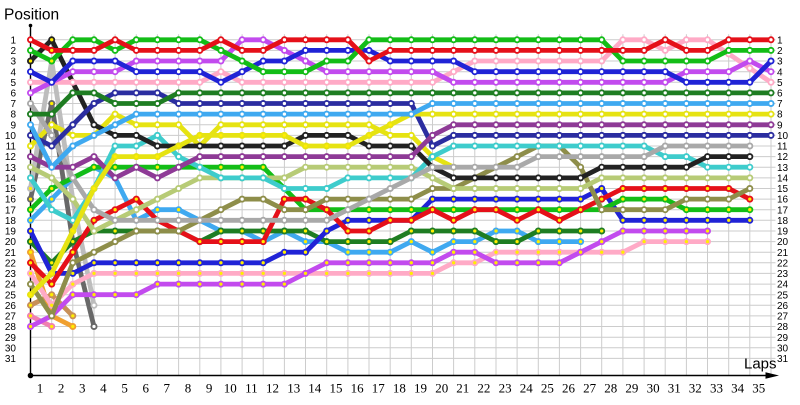 The width and height of the screenshot is (800, 405). Describe the element at coordinates (695, 388) in the screenshot. I see `svg-text: 32` at that location.